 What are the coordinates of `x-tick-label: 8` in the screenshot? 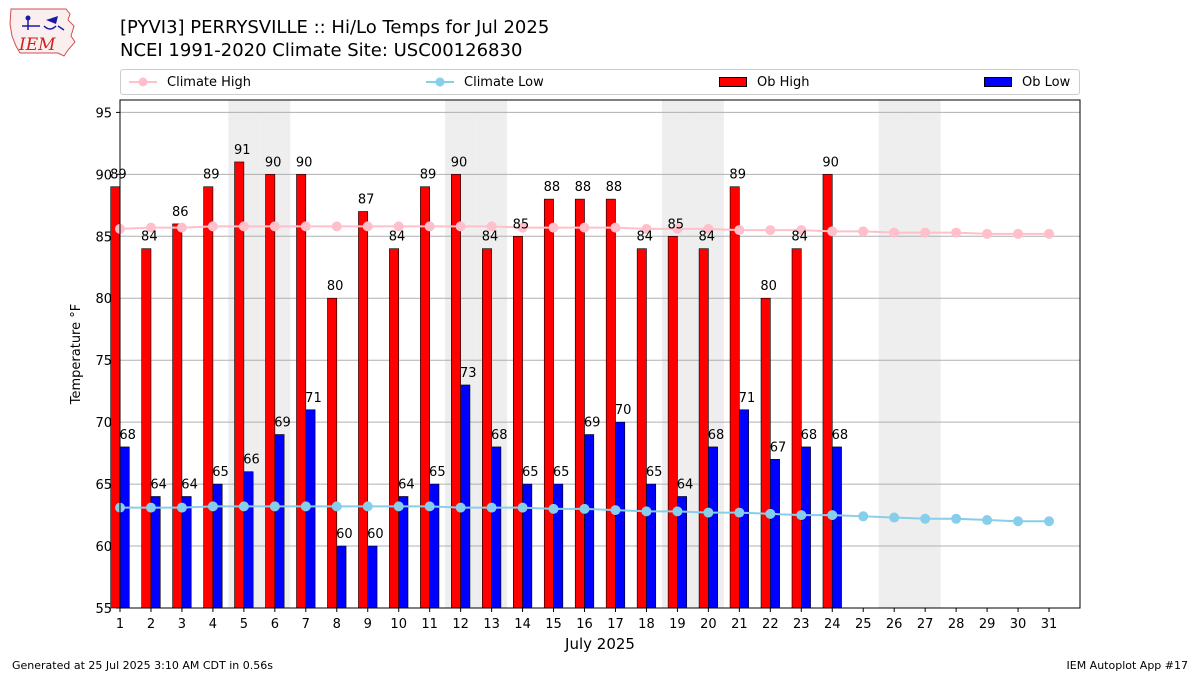 It's located at (337, 624).